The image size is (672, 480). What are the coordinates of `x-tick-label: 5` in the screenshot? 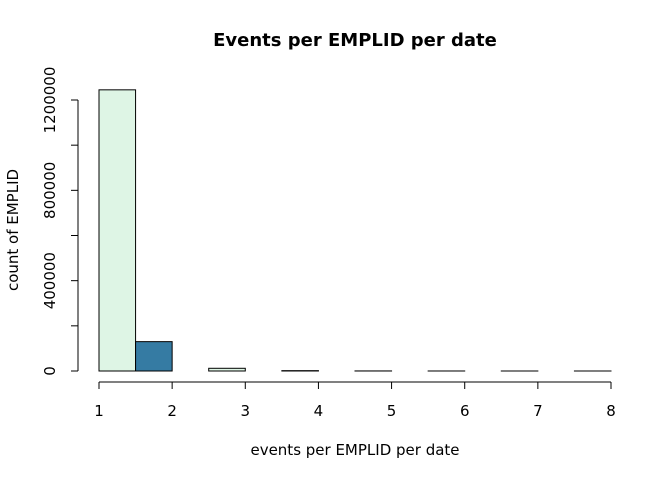 It's located at (392, 411).